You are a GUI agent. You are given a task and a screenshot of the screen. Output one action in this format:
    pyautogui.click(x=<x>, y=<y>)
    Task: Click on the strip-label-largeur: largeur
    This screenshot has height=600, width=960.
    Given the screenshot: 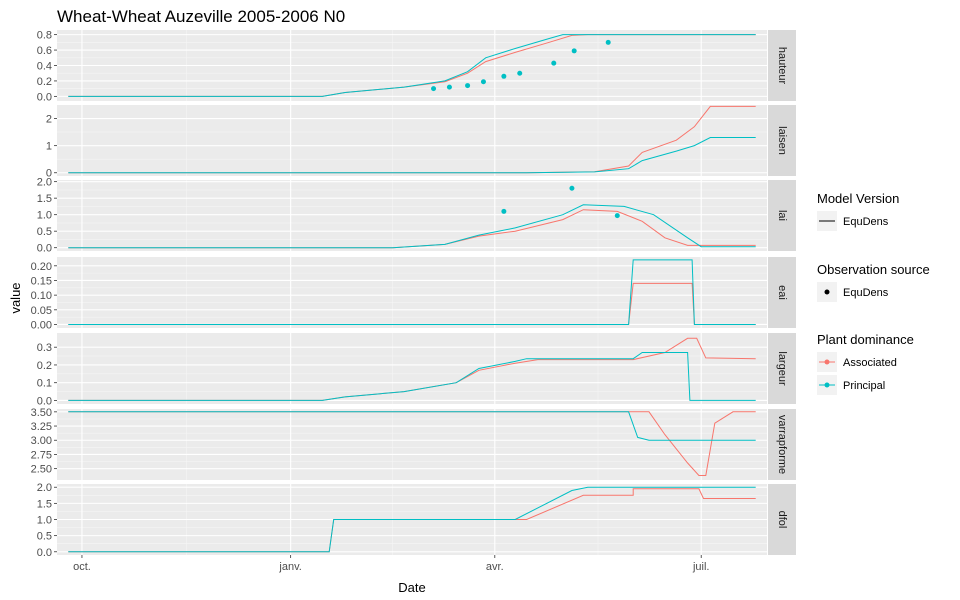 What is the action you would take?
    pyautogui.click(x=782, y=368)
    